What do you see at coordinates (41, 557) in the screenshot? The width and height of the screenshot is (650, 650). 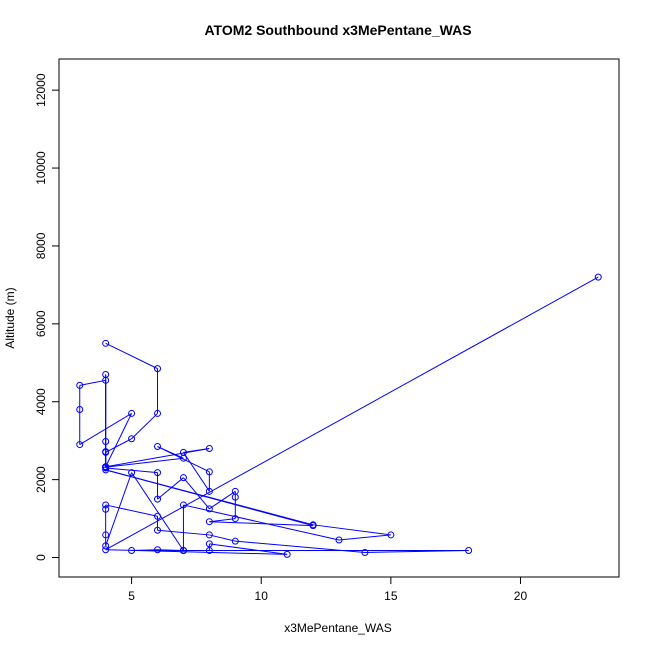 I see `y-tick-label: 0` at bounding box center [41, 557].